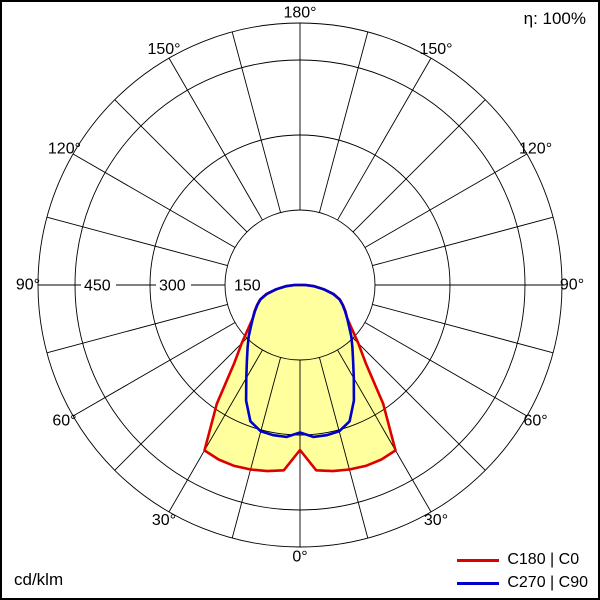 This screenshot has height=600, width=600. I want to click on legend-line-blue-icon, so click(478, 583).